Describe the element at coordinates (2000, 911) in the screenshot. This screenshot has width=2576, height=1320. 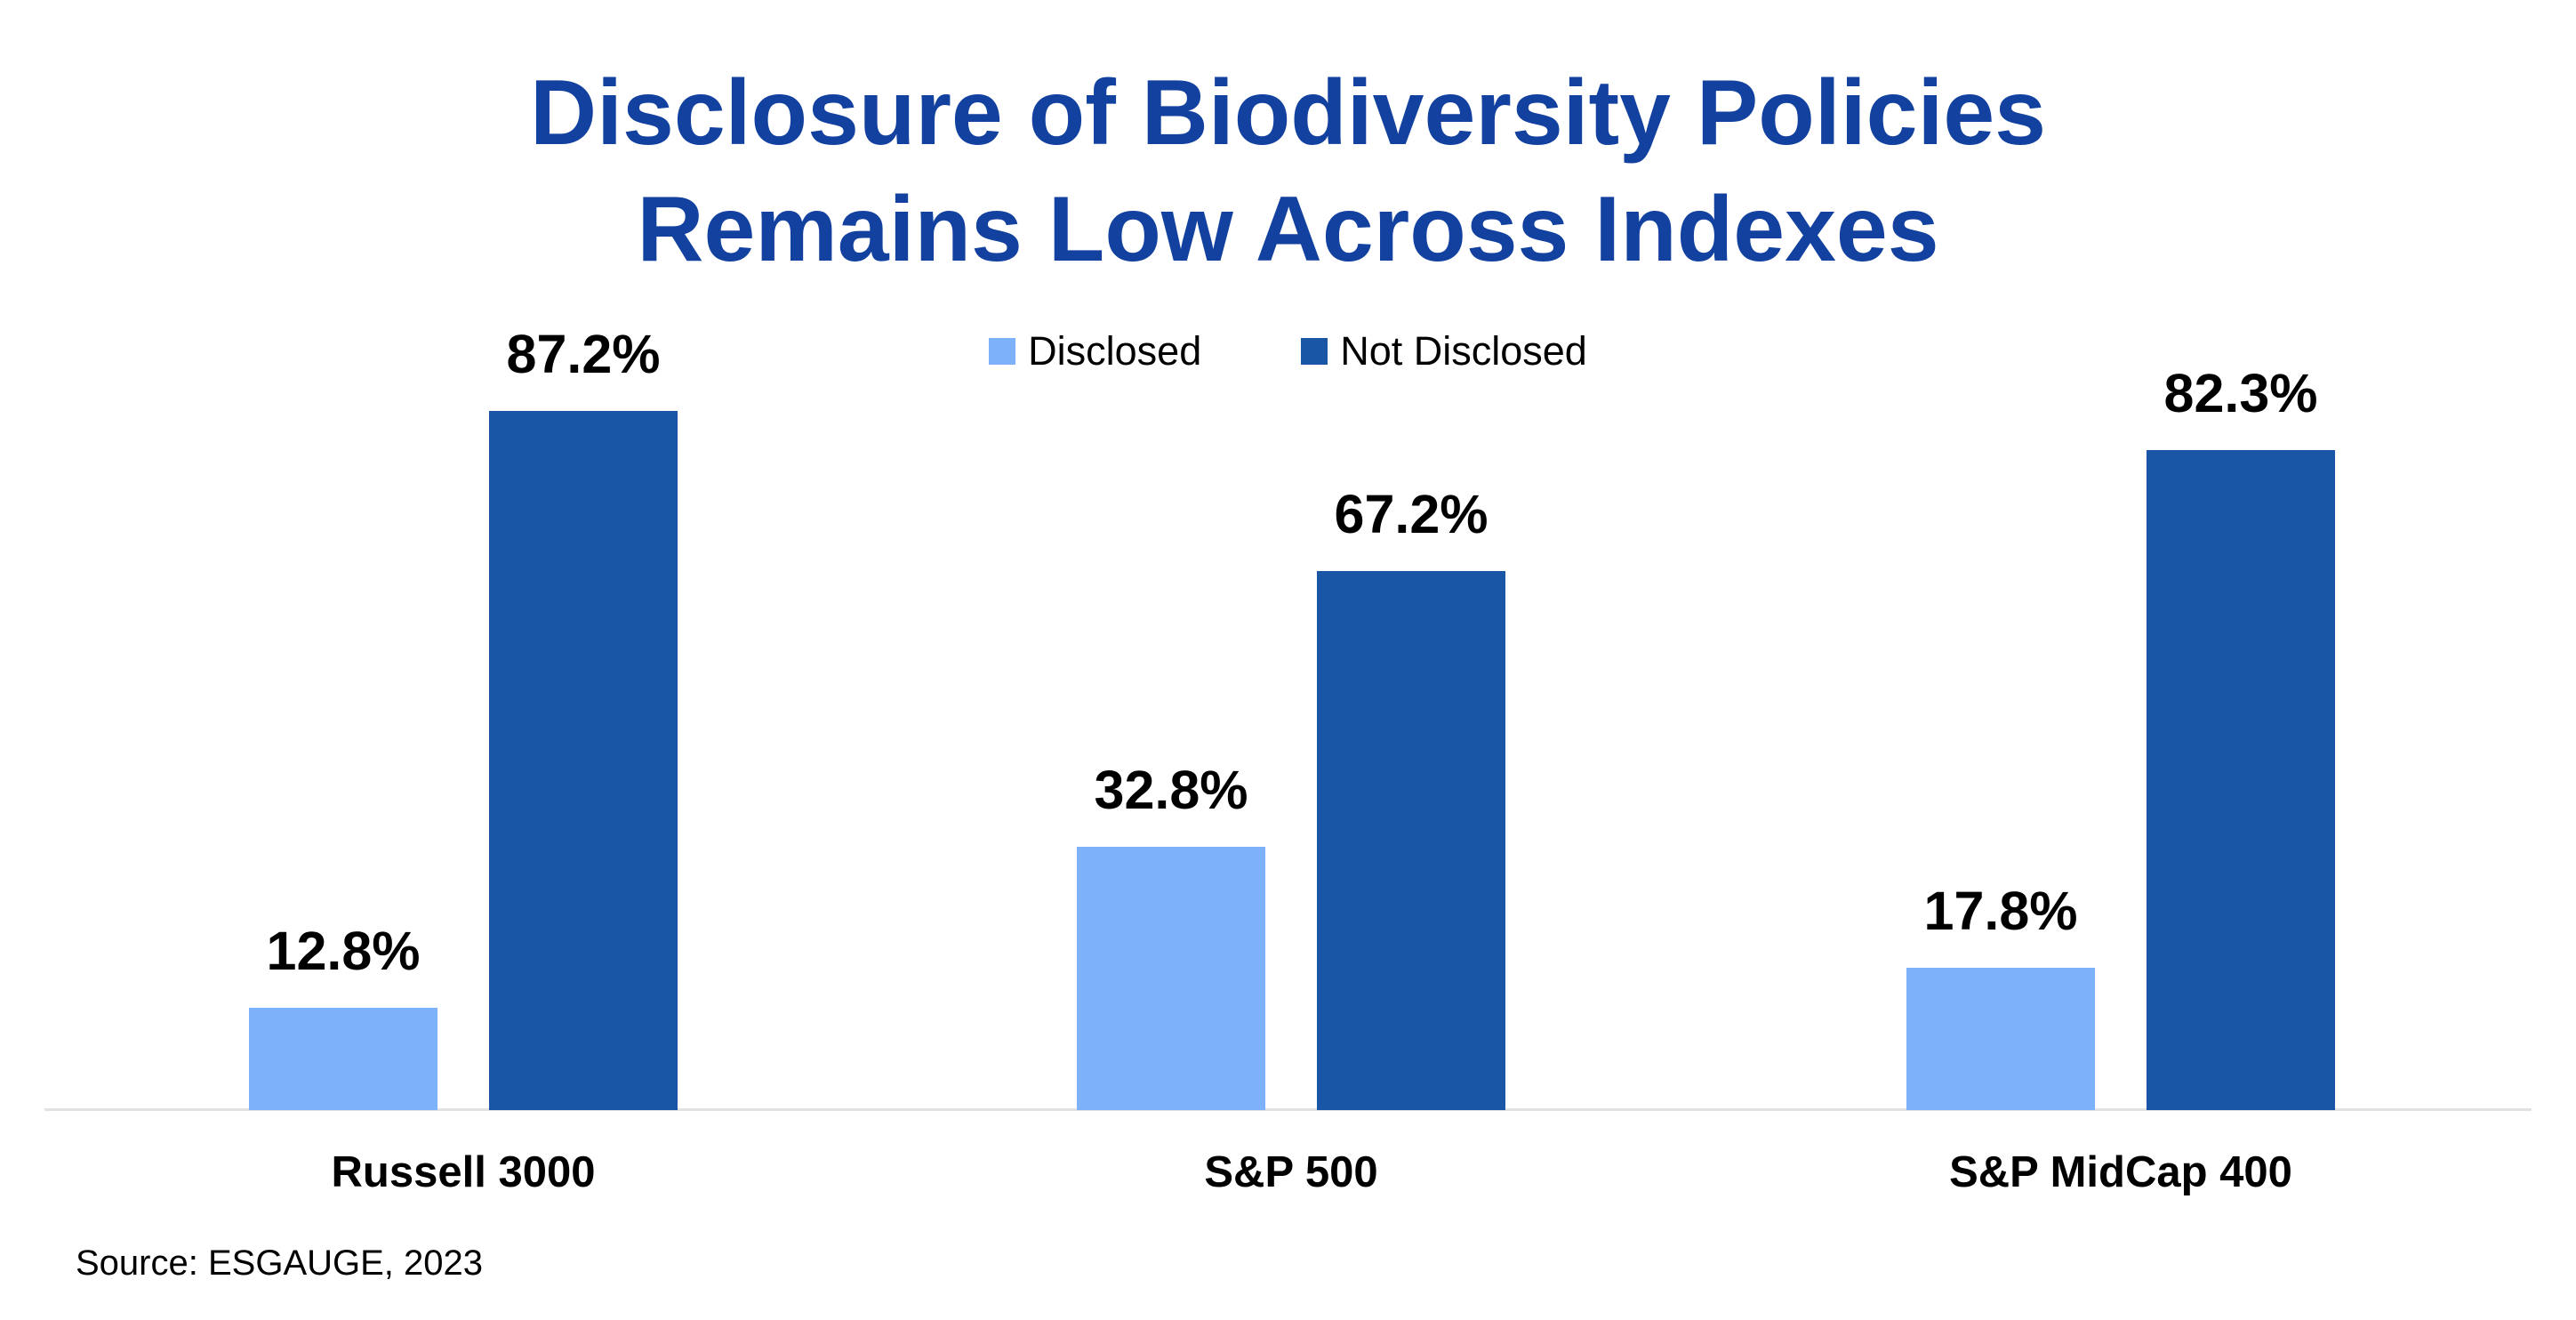
I see `value-label: 17.8%` at that location.